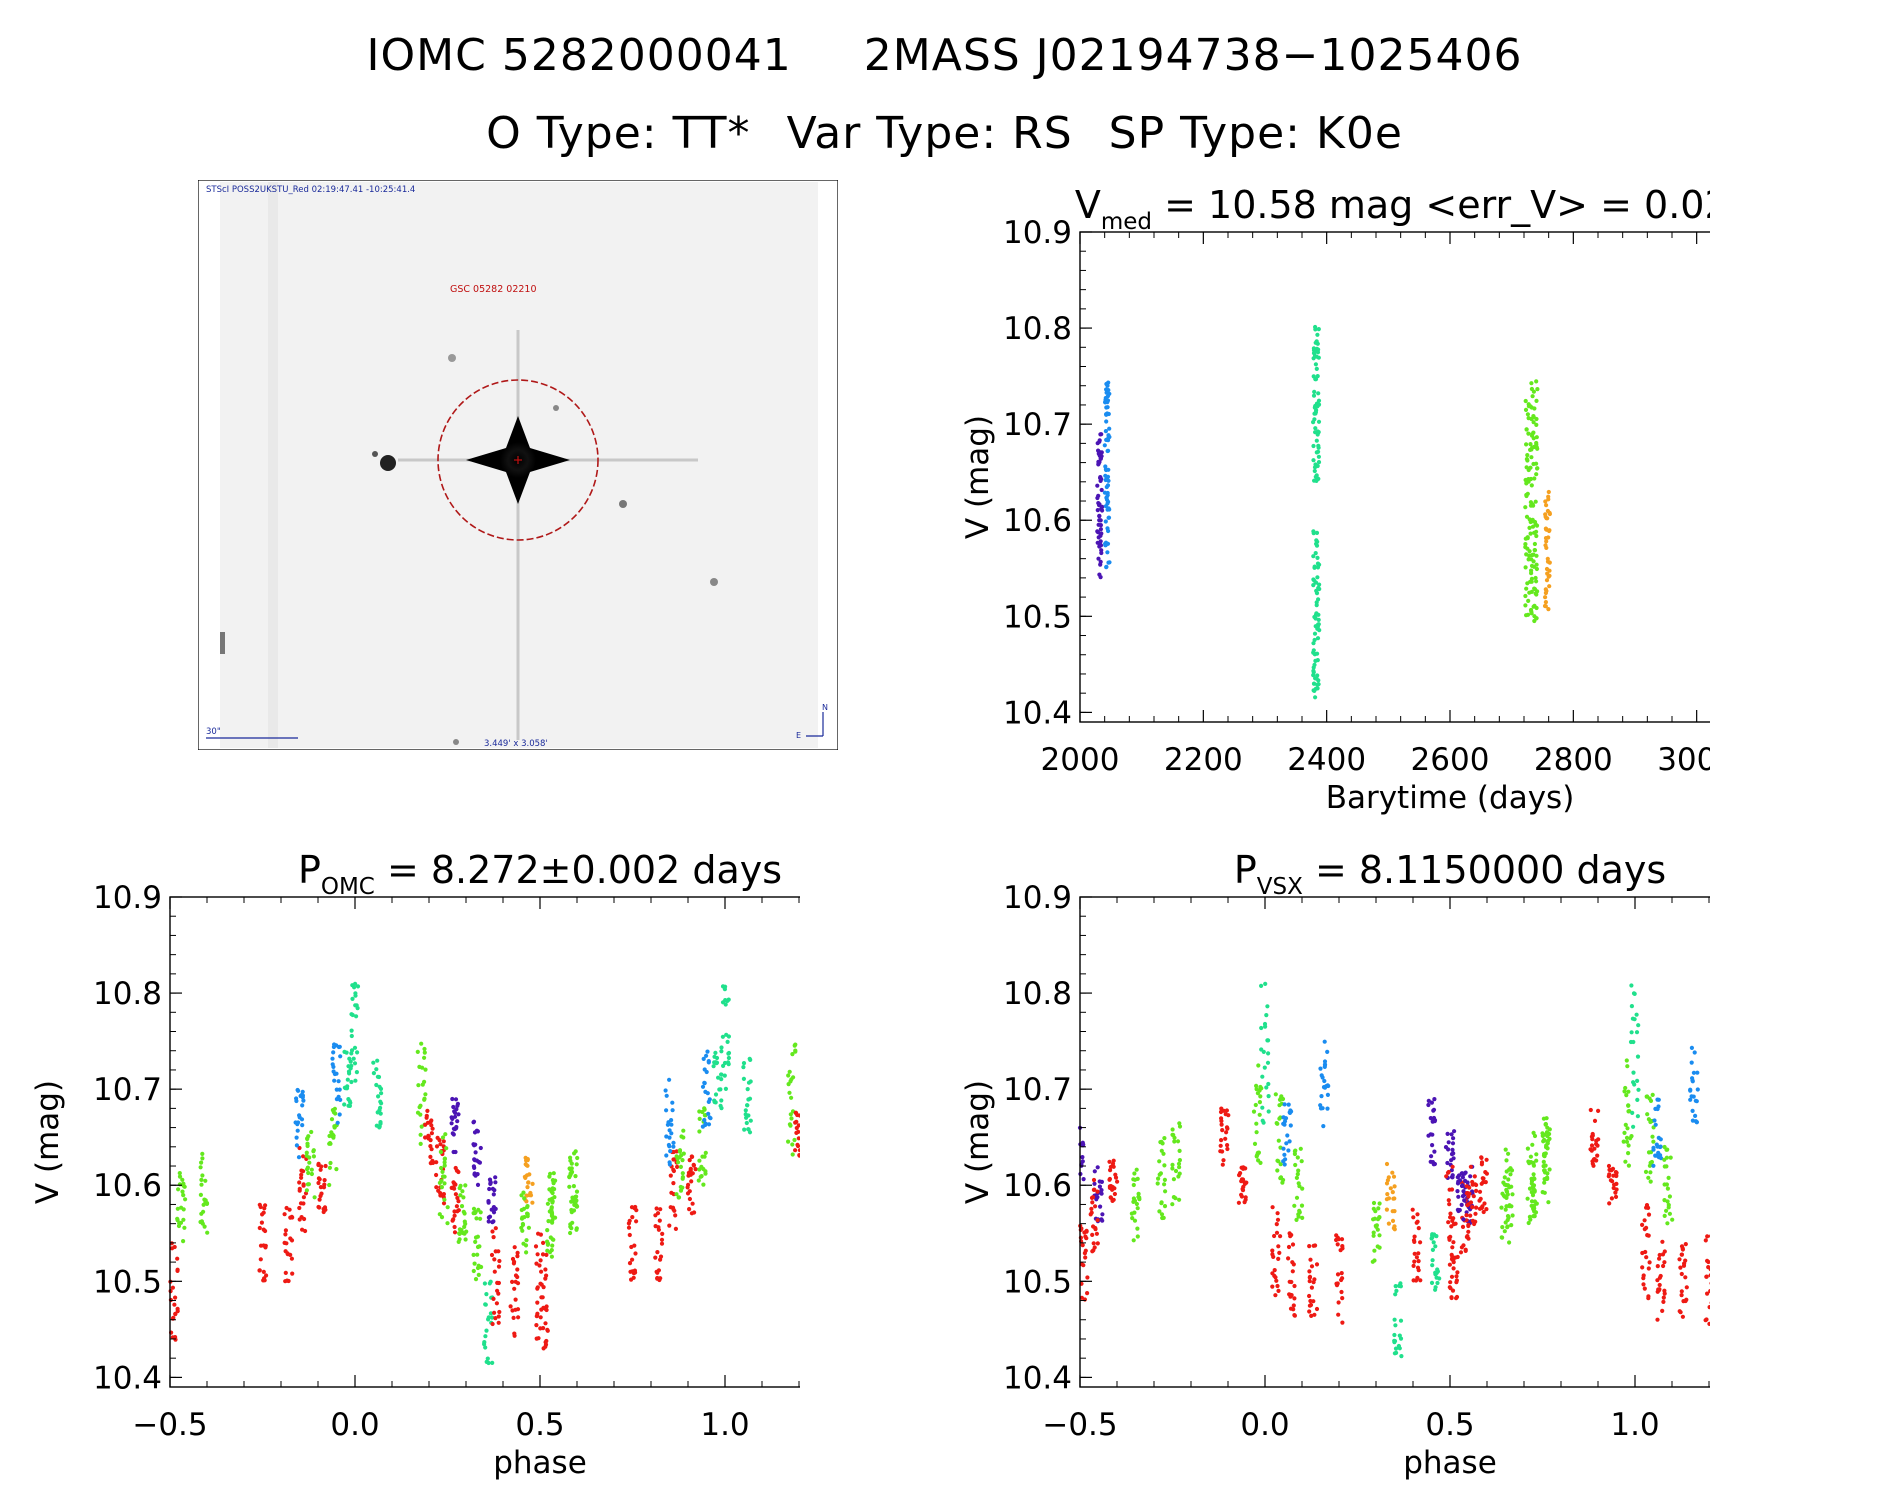  I want to click on variability-type: Var Type: RS, so click(929, 133).